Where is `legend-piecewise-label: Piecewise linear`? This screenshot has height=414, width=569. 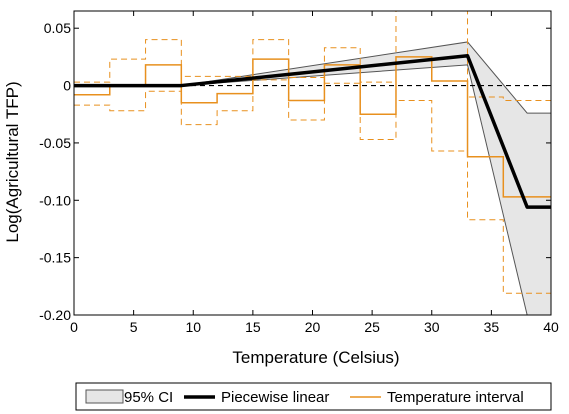 legend-piecewise-label: Piecewise linear is located at coordinates (275, 397).